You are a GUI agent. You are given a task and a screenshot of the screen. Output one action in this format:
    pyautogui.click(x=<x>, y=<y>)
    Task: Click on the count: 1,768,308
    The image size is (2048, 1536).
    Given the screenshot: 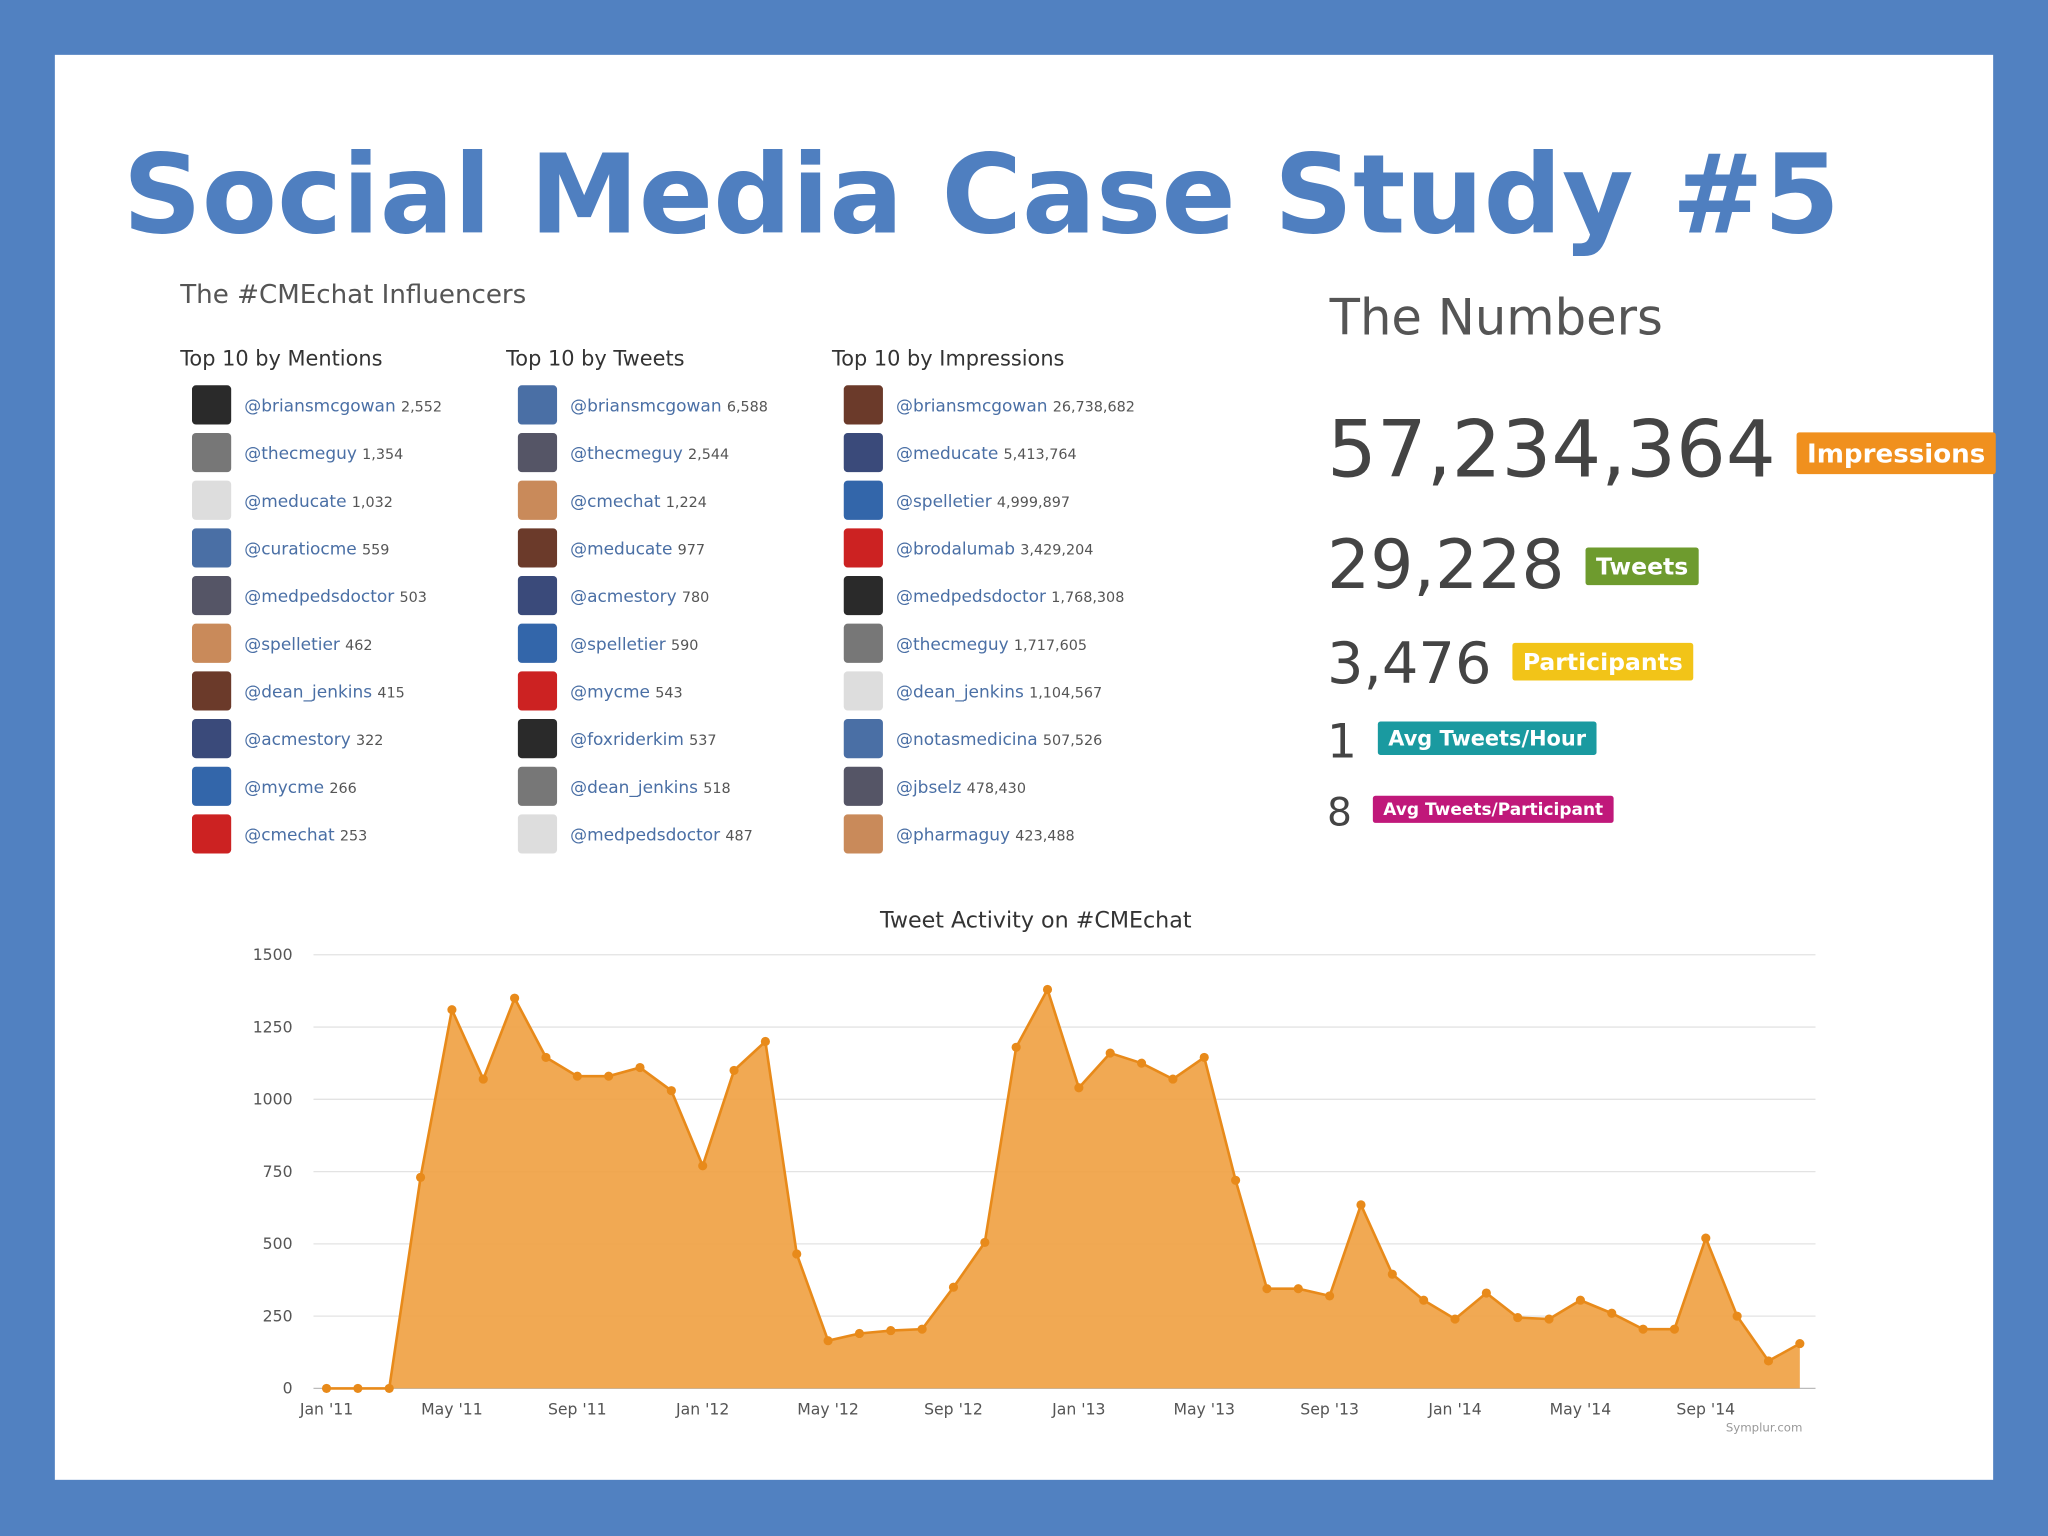 What is the action you would take?
    pyautogui.click(x=1087, y=598)
    